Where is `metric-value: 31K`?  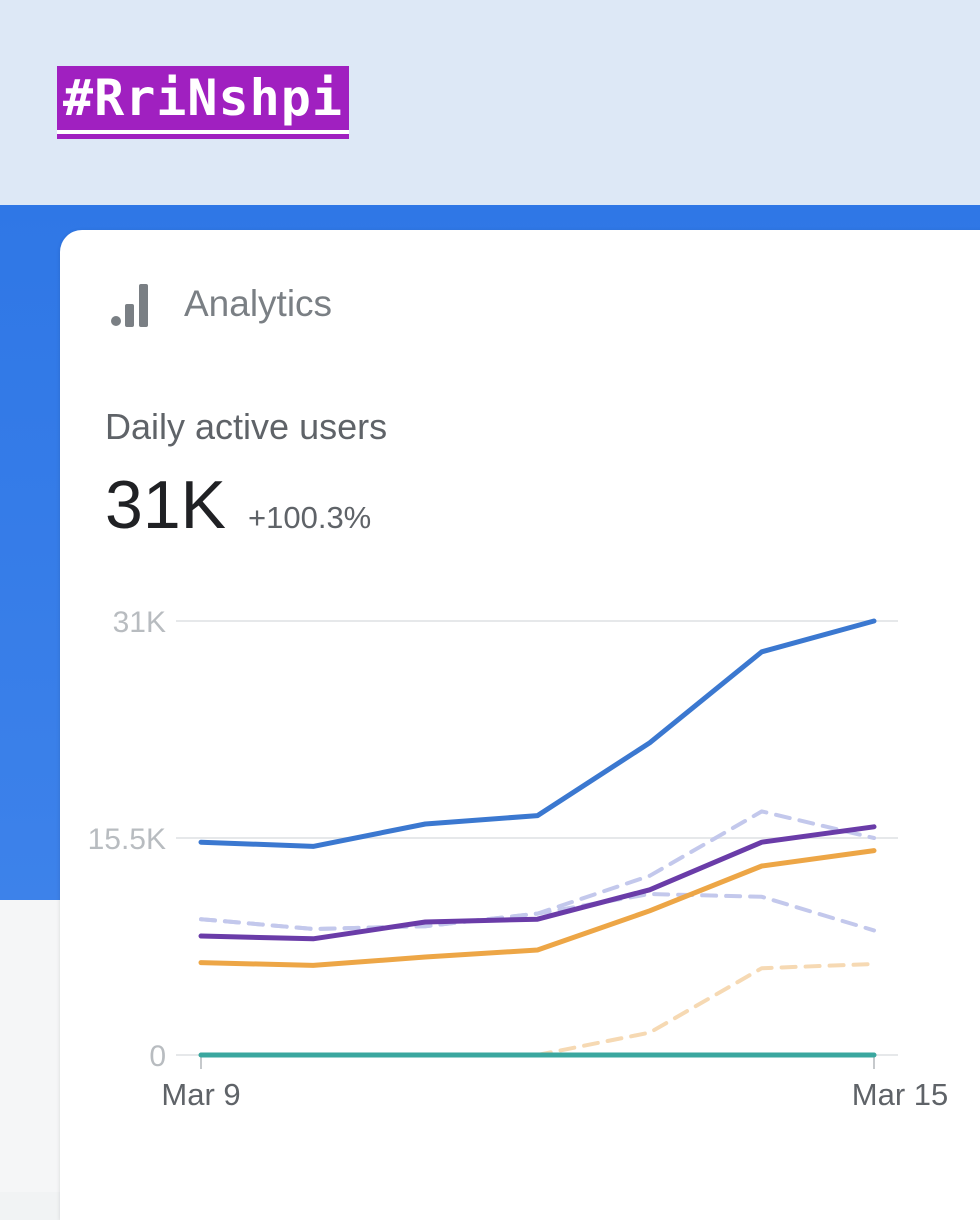 metric-value: 31K is located at coordinates (165, 505).